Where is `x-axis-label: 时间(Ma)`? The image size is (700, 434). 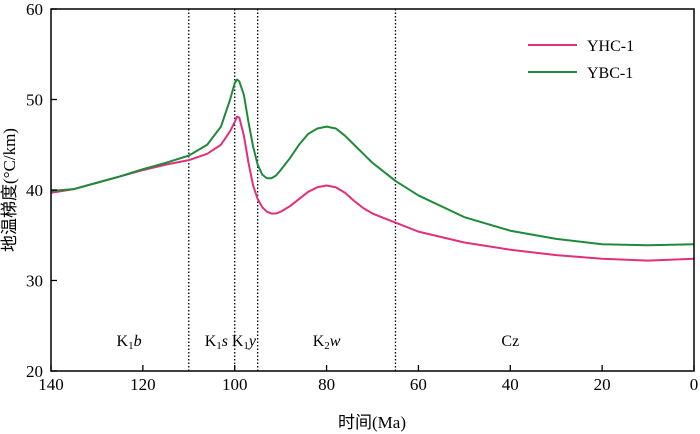 x-axis-label: 时间(Ma) is located at coordinates (372, 422).